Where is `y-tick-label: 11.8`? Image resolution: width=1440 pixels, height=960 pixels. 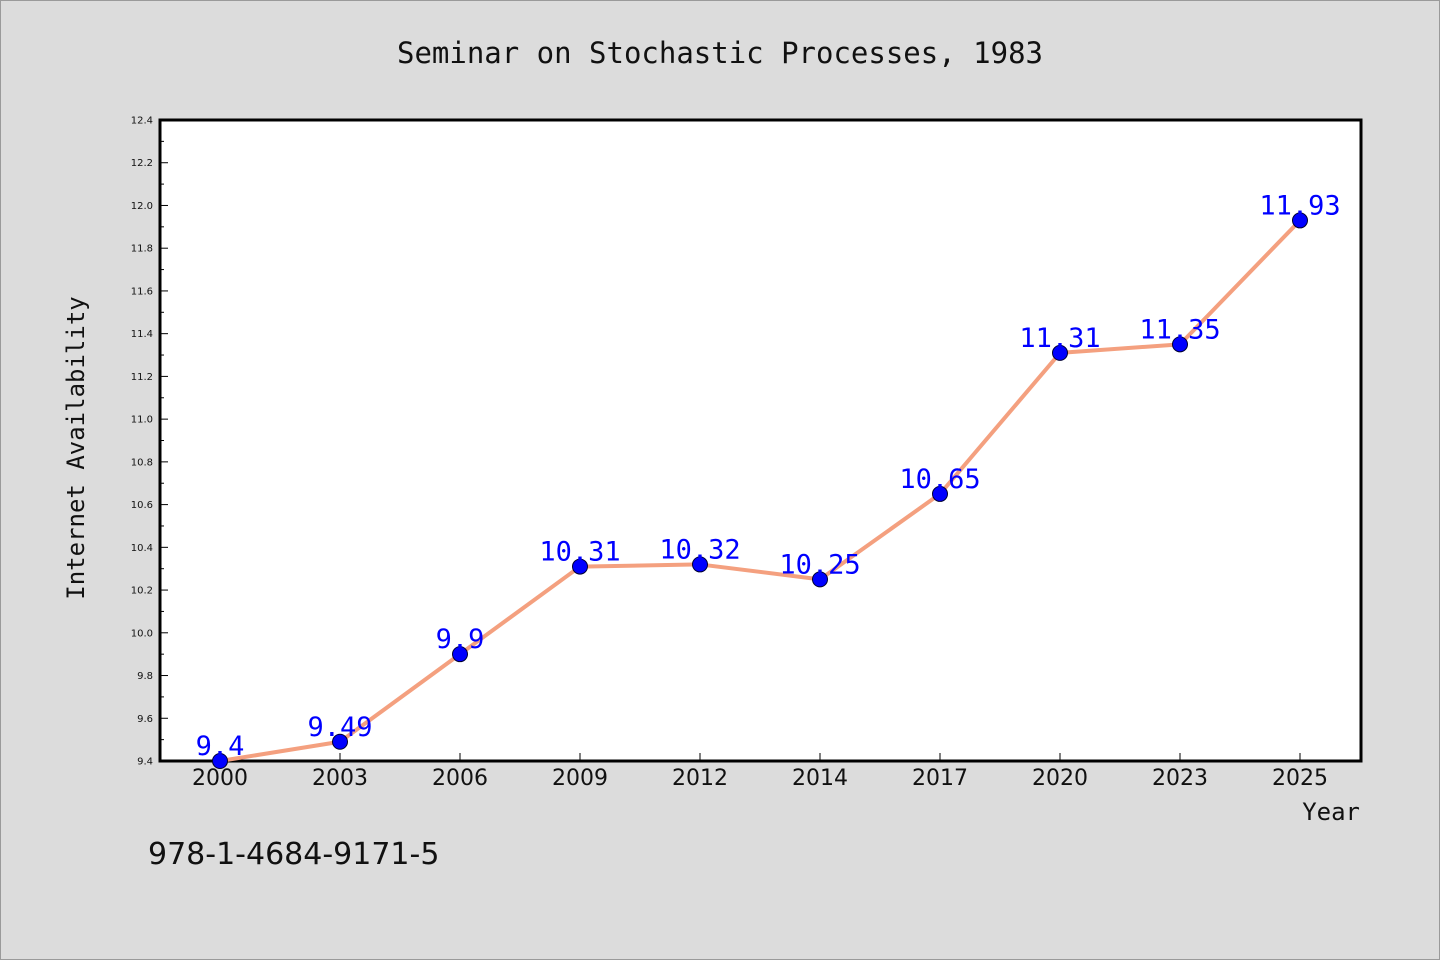
y-tick-label: 11.8 is located at coordinates (142, 249).